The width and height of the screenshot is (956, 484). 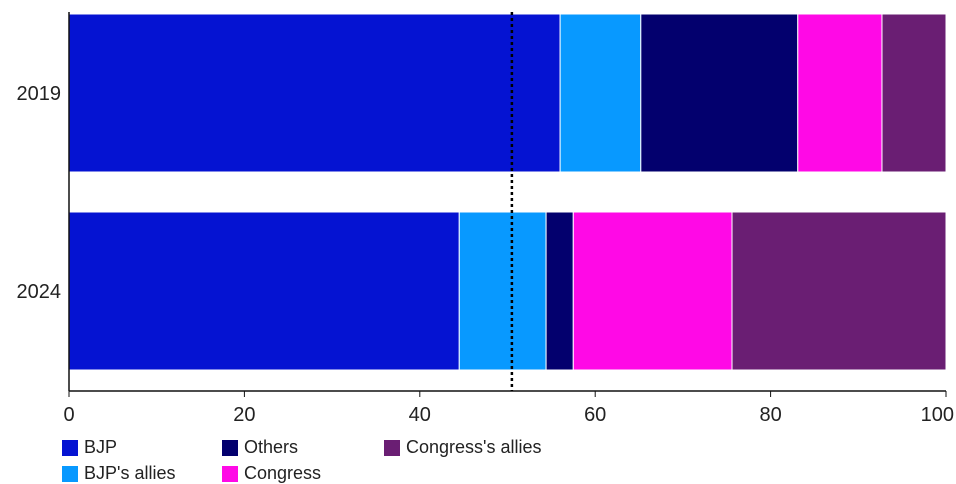 I want to click on x-tick-label: 40, so click(x=420, y=415).